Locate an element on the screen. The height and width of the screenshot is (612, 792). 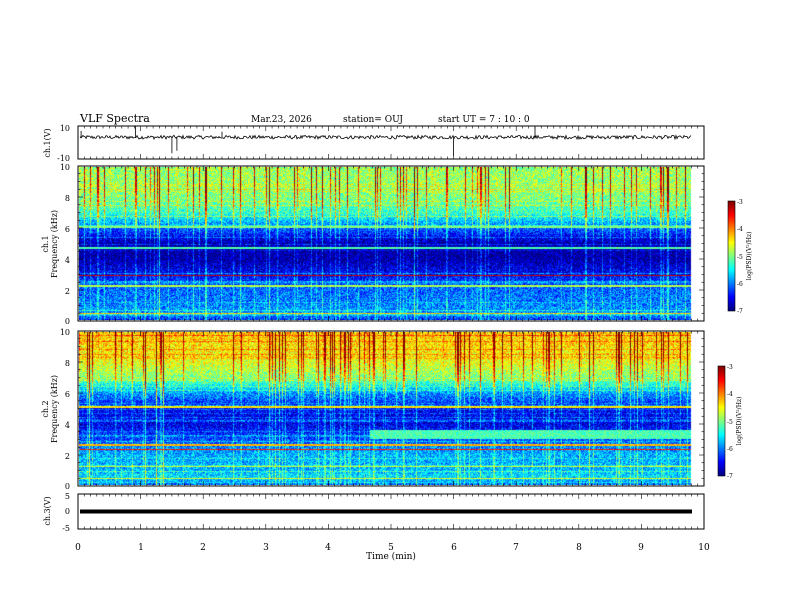
ch1-colorbar-holder is located at coordinates (731, 256).